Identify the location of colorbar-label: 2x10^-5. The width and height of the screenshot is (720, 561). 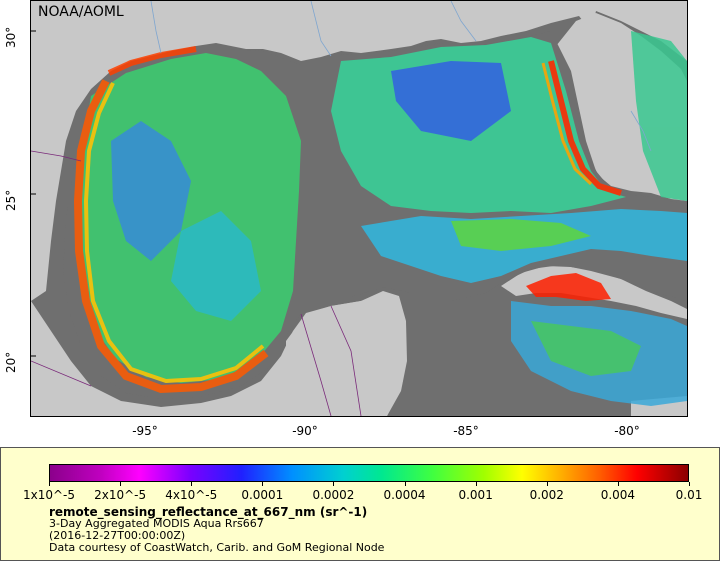
(120, 495).